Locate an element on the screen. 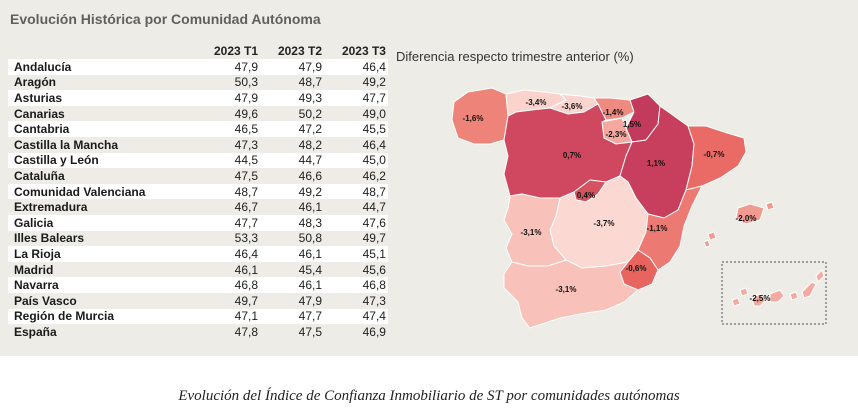 Image resolution: width=858 pixels, height=412 pixels. table-cell: 49,2 is located at coordinates (374, 82).